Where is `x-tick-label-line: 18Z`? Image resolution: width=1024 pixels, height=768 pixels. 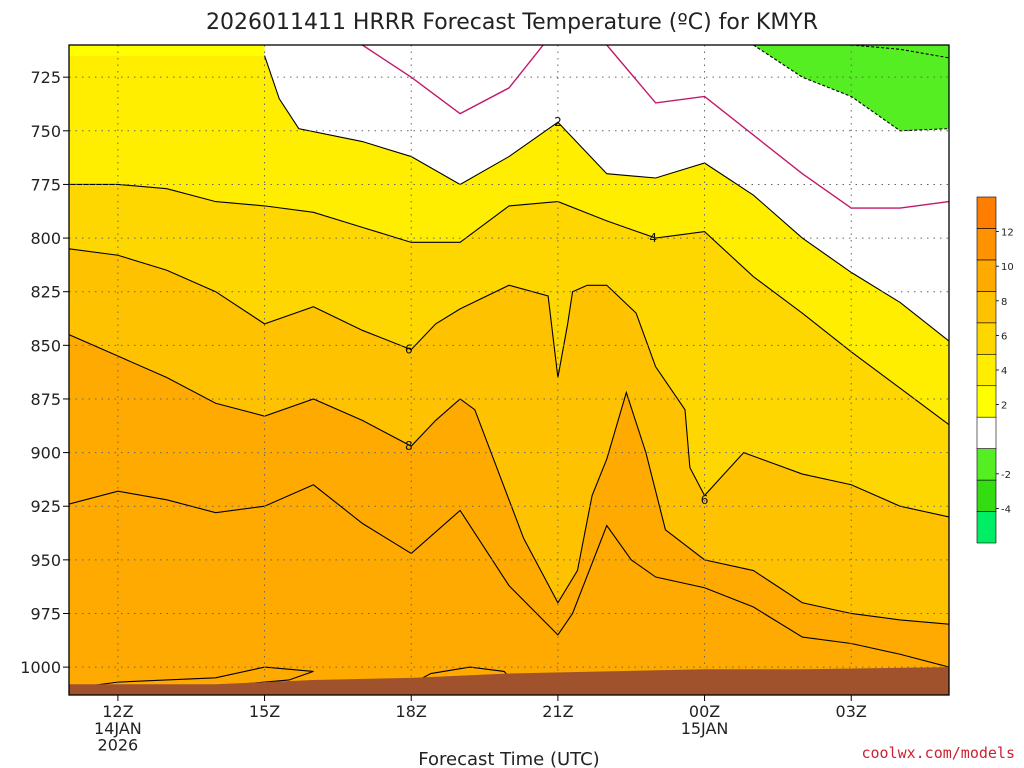 x-tick-label-line: 18Z is located at coordinates (411, 711).